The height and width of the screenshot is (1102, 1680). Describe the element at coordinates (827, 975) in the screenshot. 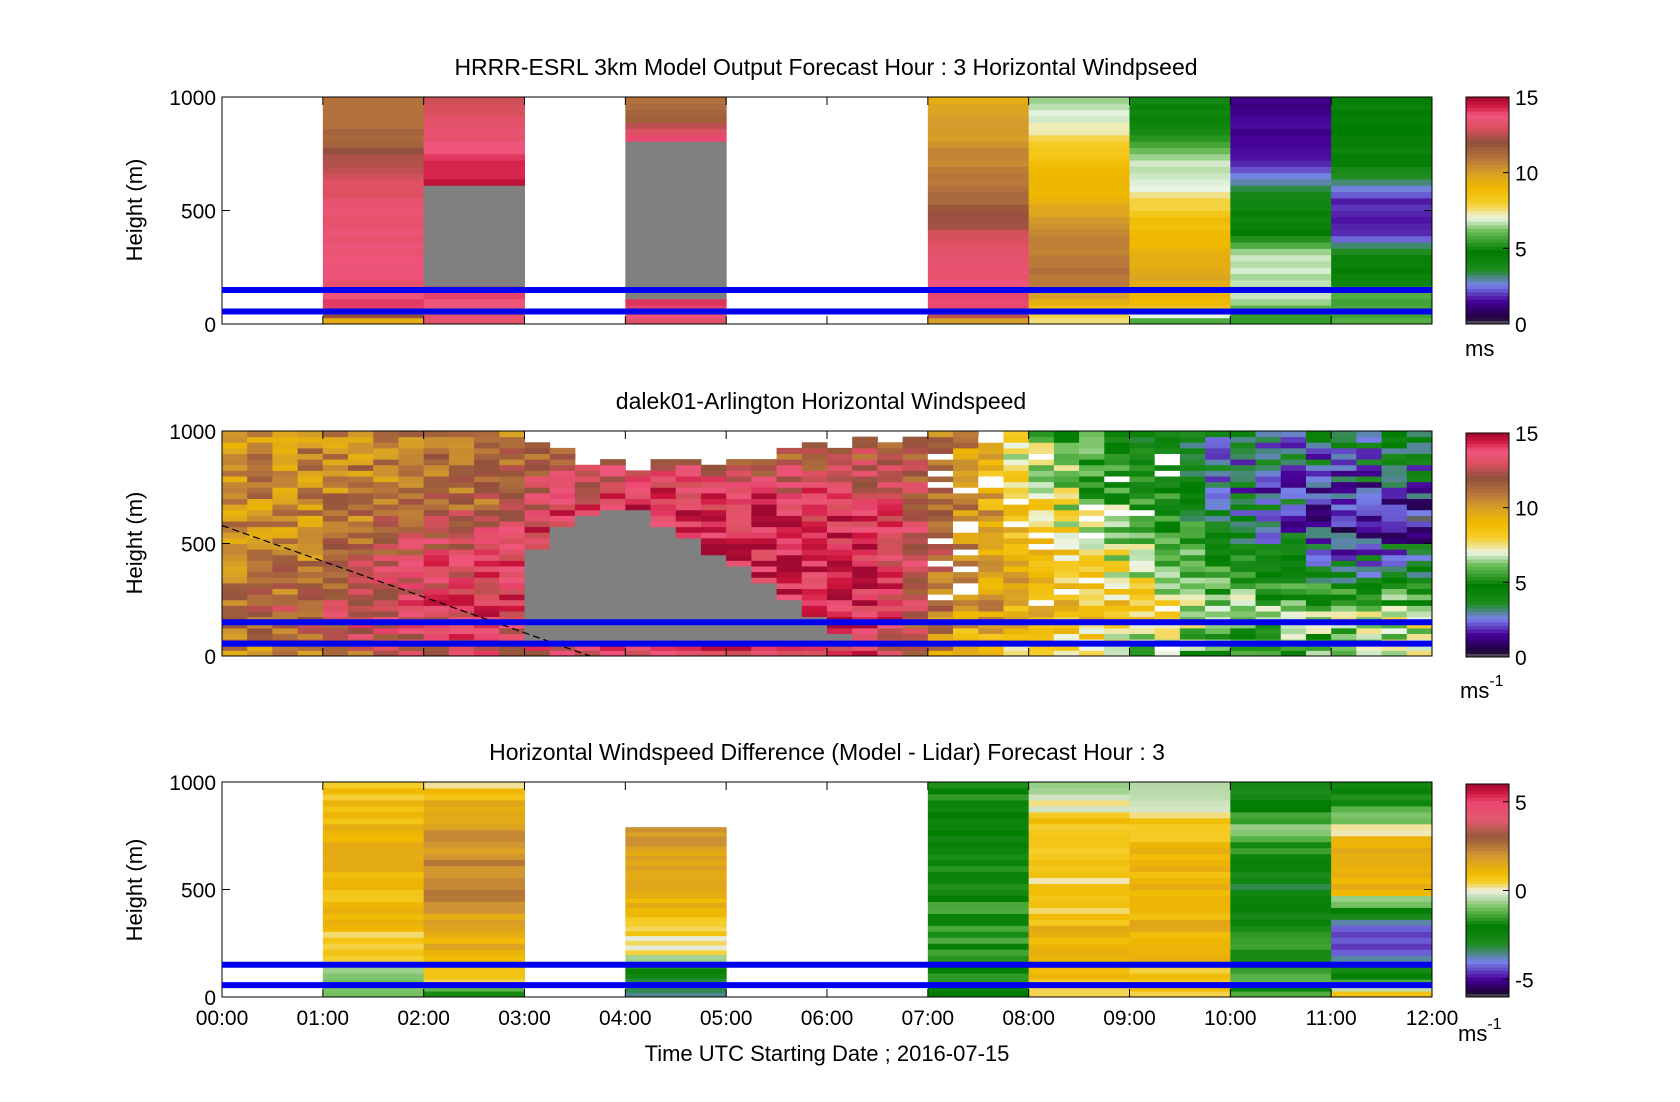

I see `panel-3-reference-lines` at that location.